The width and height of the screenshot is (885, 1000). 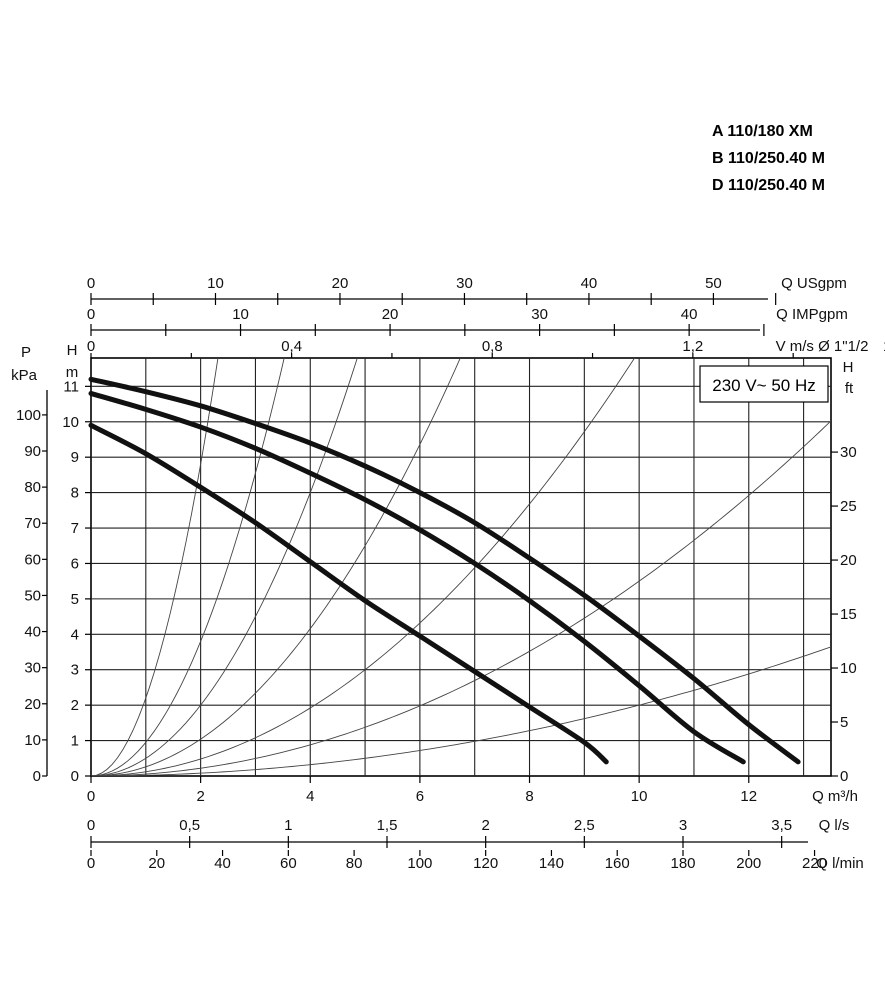 I want to click on lmin-tick-label: 120, so click(x=485, y=863).